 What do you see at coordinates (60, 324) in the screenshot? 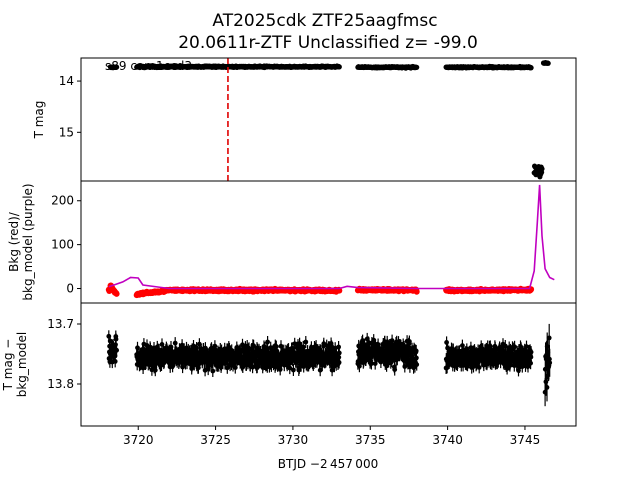
I see `y-tick-label: 13.7` at bounding box center [60, 324].